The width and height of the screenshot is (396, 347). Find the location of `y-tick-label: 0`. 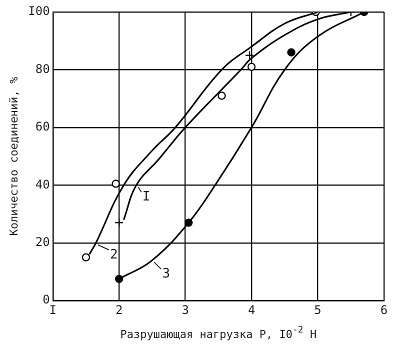

y-tick-label: 0 is located at coordinates (46, 299).